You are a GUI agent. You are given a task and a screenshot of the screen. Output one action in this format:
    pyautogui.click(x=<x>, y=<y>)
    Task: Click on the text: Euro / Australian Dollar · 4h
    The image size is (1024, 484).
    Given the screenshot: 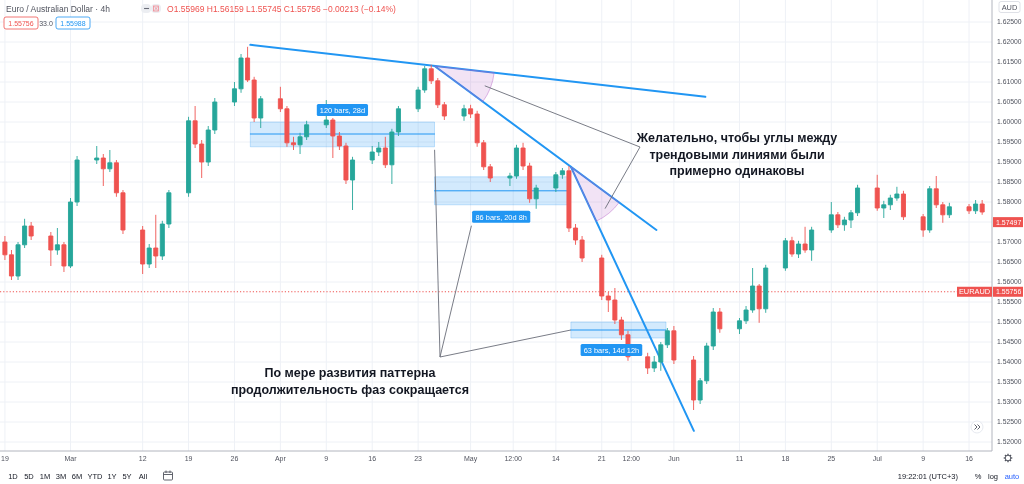 What is the action you would take?
    pyautogui.click(x=58, y=8)
    